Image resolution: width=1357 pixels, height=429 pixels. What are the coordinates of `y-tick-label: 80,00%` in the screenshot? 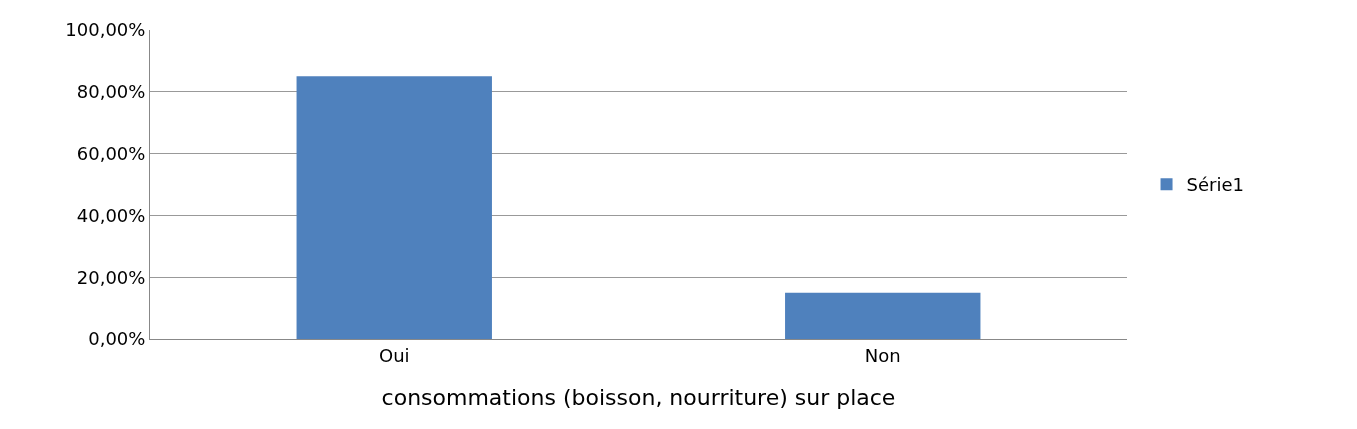 It's located at (111, 92).